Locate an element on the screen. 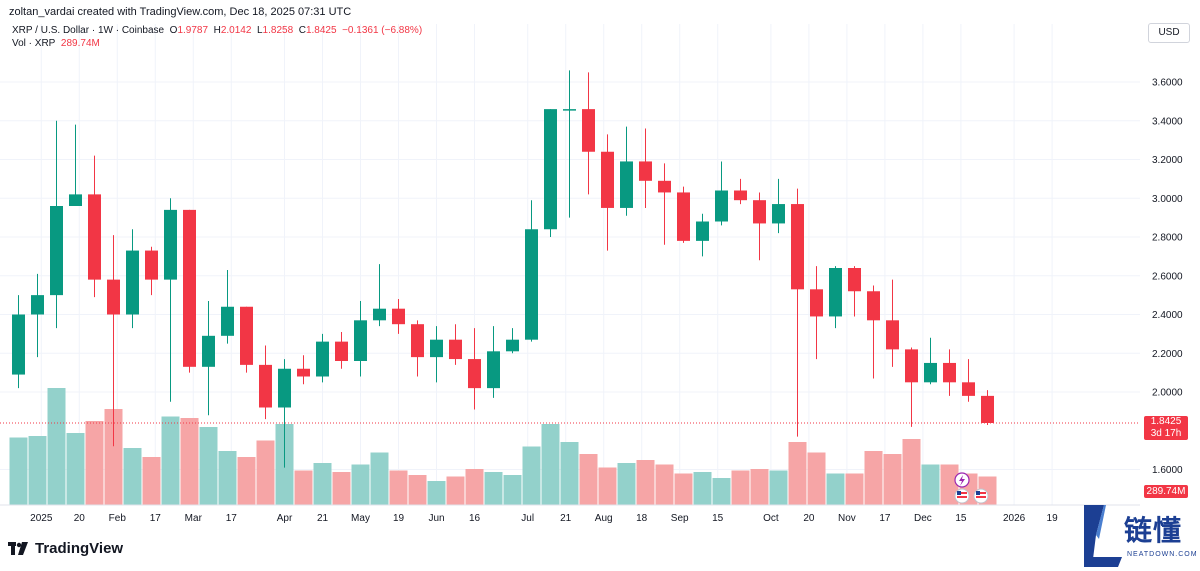 Image resolution: width=1200 pixels, height=571 pixels. x-tick-label: 21 is located at coordinates (323, 518).